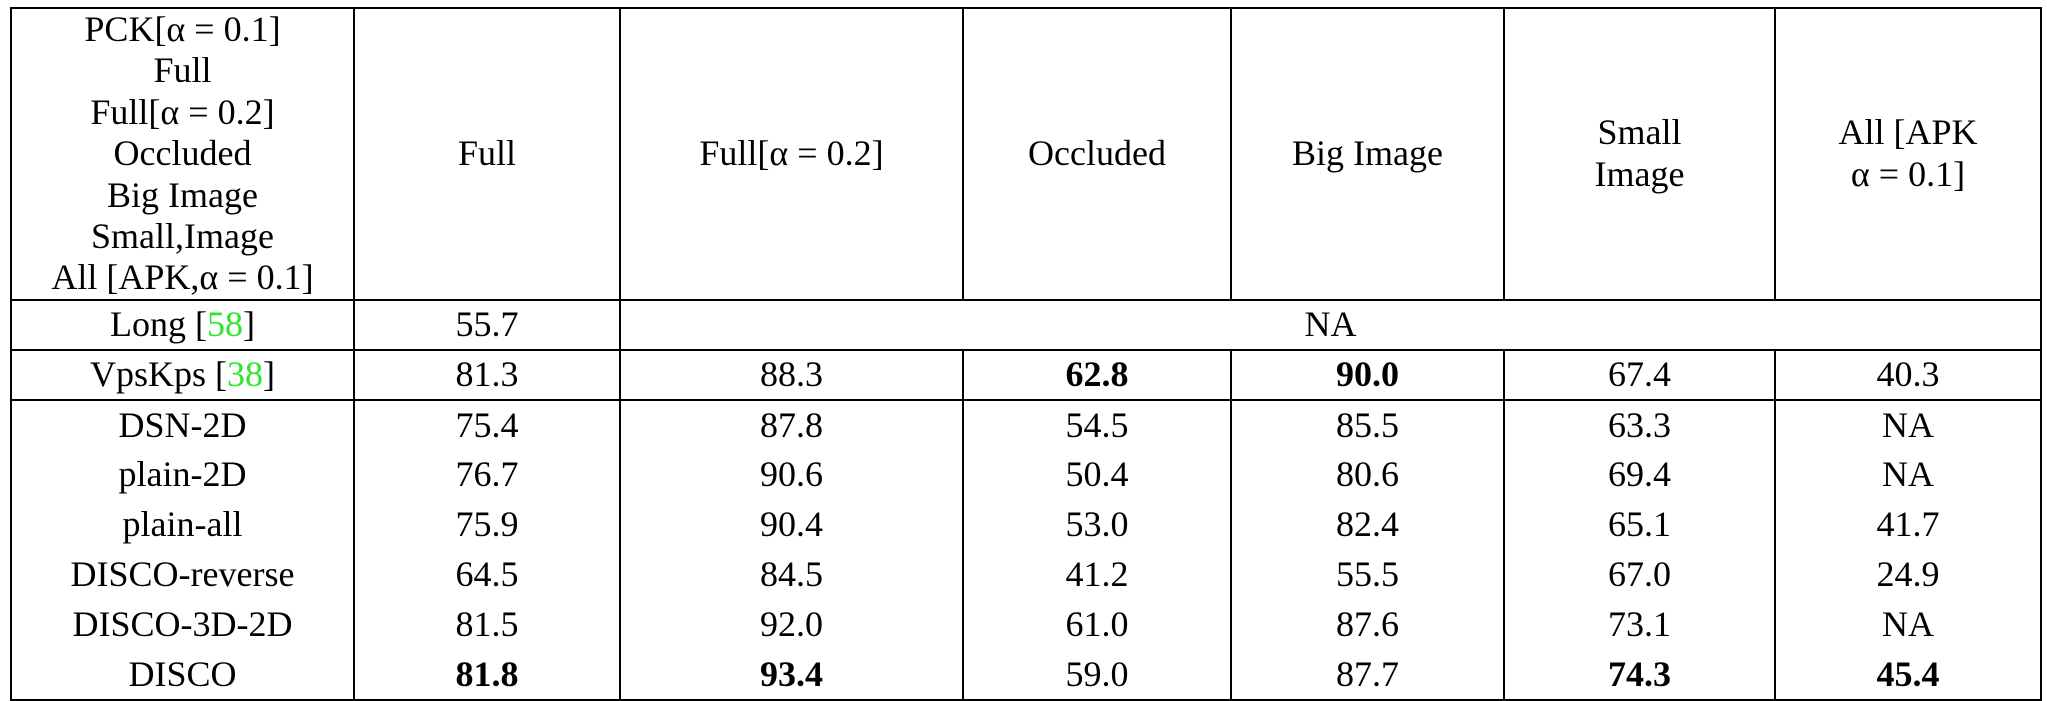 This screenshot has width=2047, height=701. I want to click on cell: 84.5, so click(791, 574).